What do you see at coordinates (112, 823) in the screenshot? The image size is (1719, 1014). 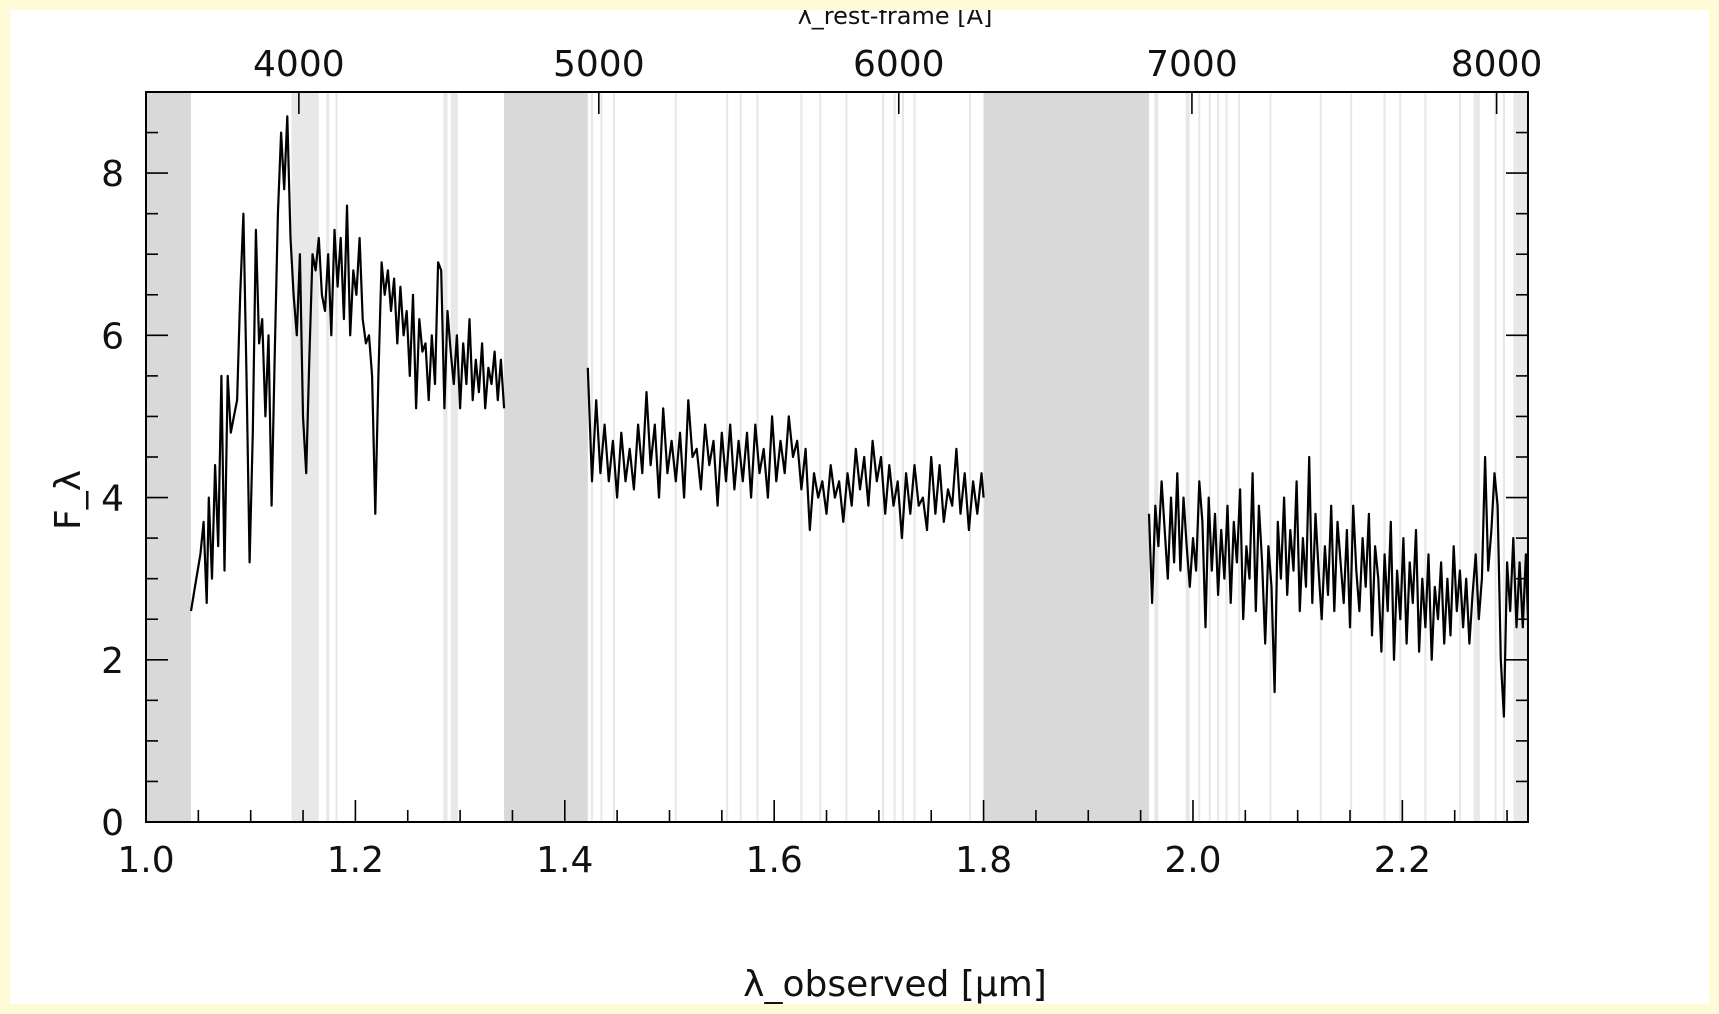 I see `y-tick-label: 0` at bounding box center [112, 823].